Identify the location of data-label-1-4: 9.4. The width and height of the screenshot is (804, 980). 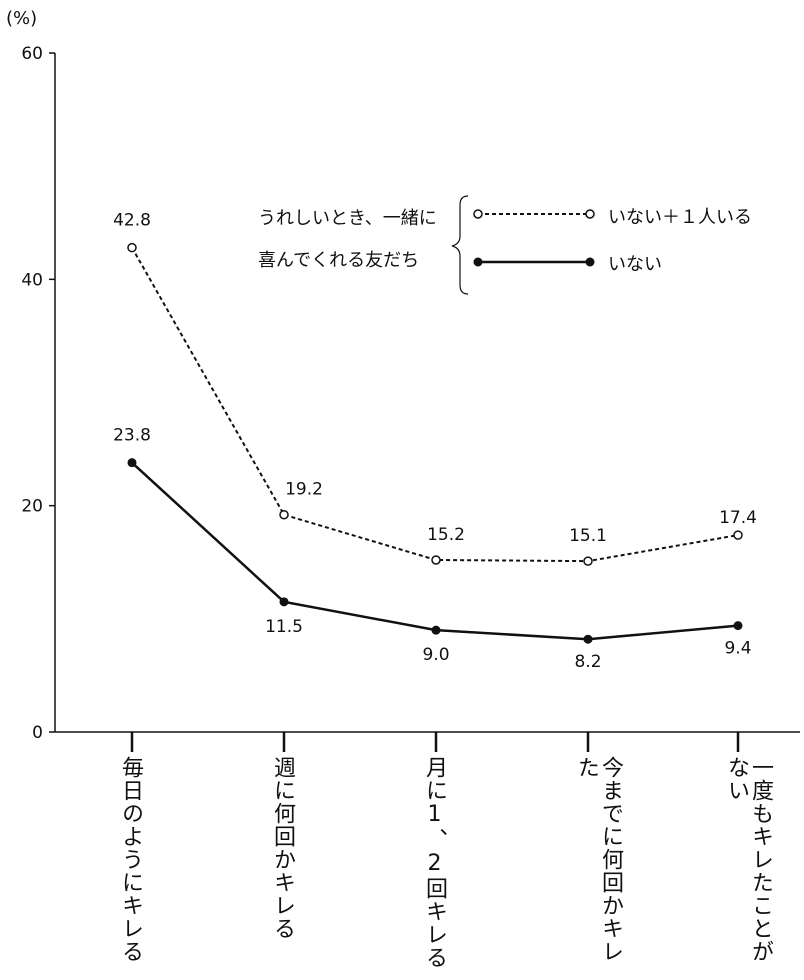
(737, 649).